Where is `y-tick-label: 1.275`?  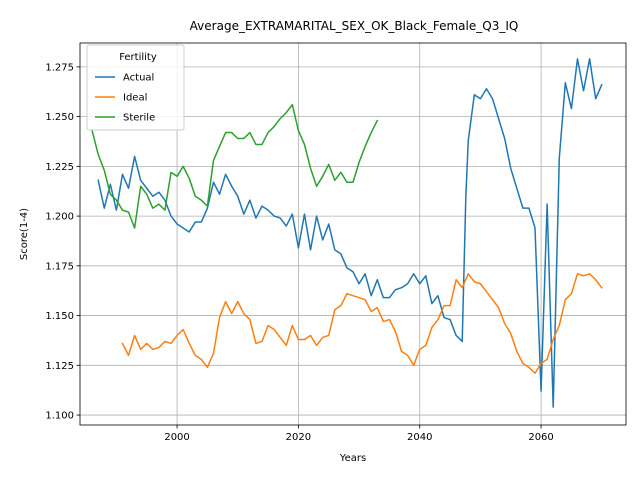 y-tick-label: 1.275 is located at coordinates (59, 67).